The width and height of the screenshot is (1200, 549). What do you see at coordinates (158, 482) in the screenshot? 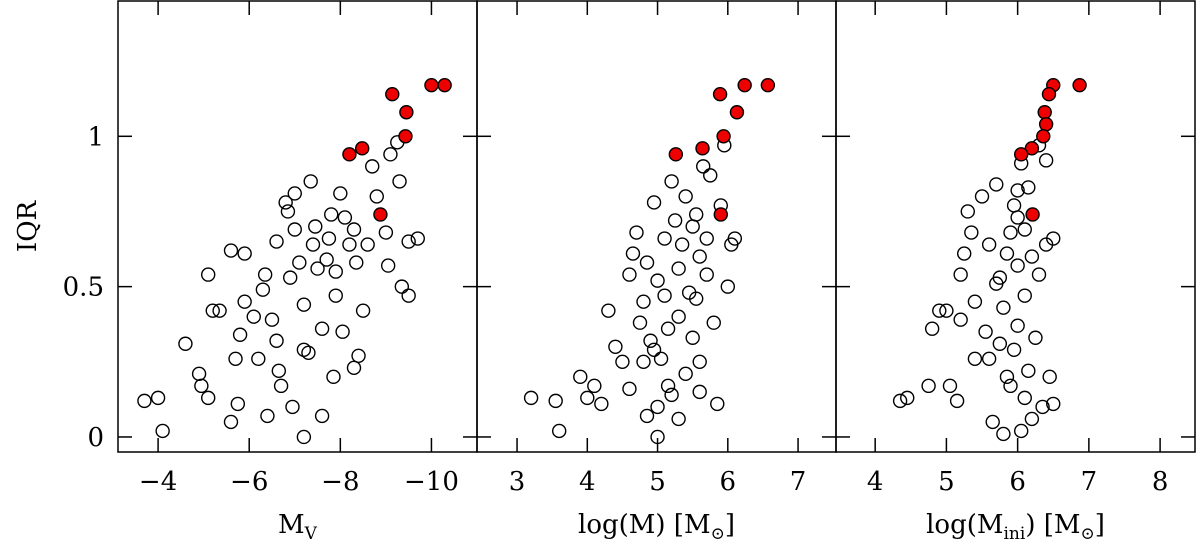
I see `x-tick-label: −4` at bounding box center [158, 482].